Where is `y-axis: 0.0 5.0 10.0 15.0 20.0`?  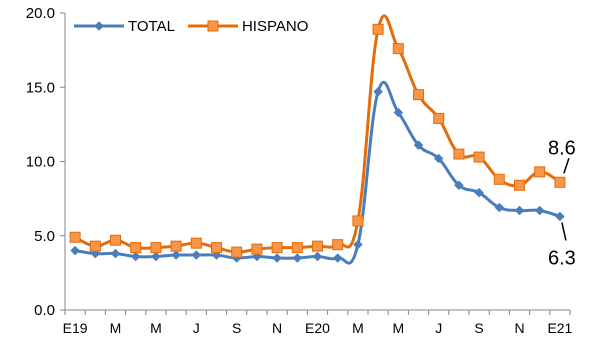 y-axis: 0.0 5.0 10.0 15.0 20.0 is located at coordinates (46, 162).